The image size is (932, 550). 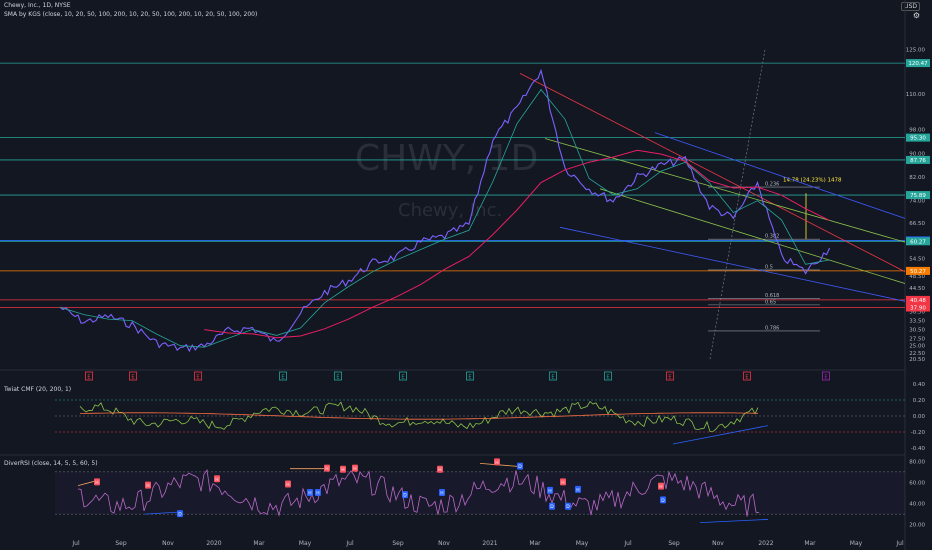 I want to click on price-label: 37.90, so click(x=918, y=309).